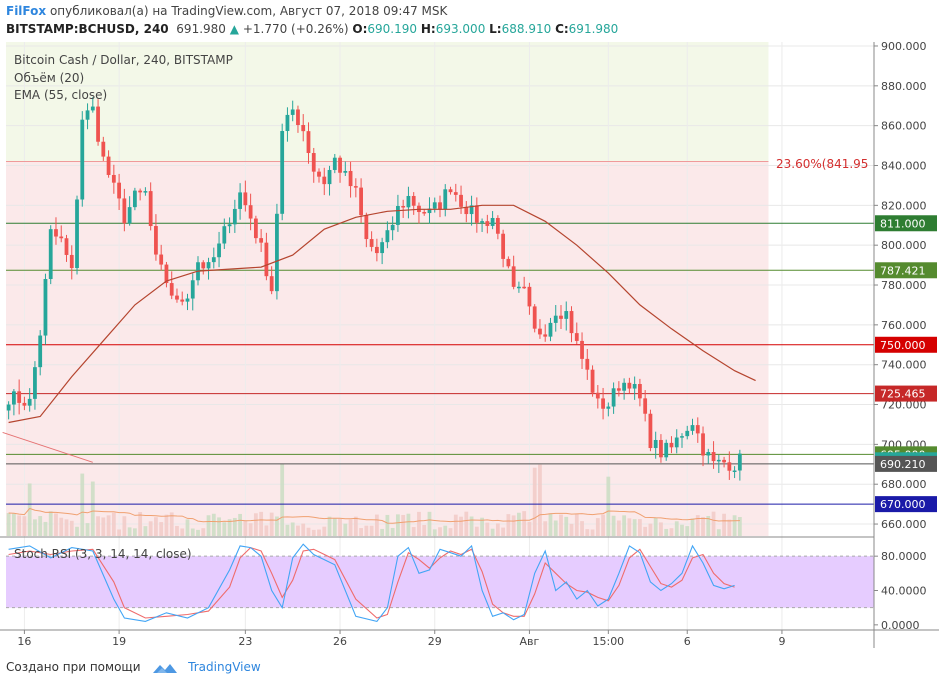 This screenshot has height=688, width=939. I want to click on price-tick-label: 900.000, so click(904, 47).